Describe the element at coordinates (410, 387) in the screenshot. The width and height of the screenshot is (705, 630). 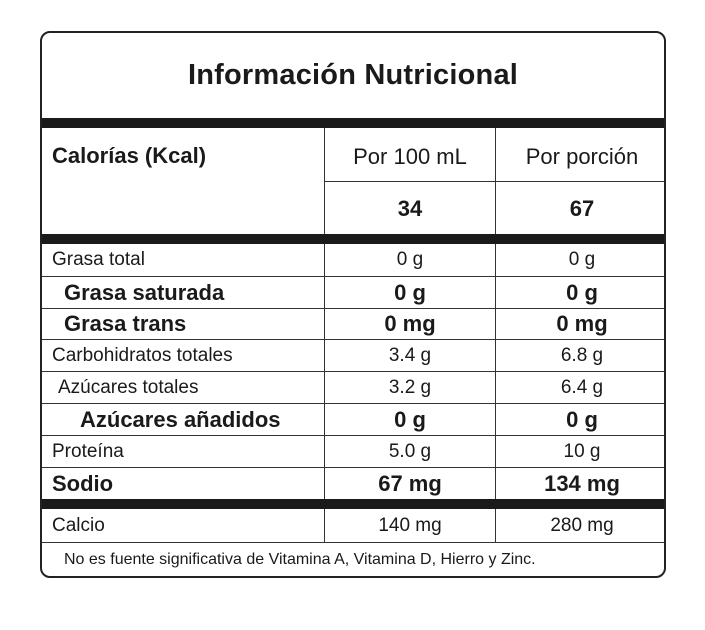
I see `value-per-100ml: 3.2 g` at that location.